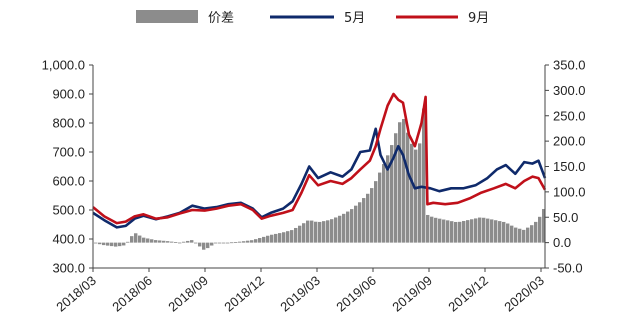 This screenshot has height=326, width=621. I want to click on right-tick-label: 200.0, so click(569, 141).